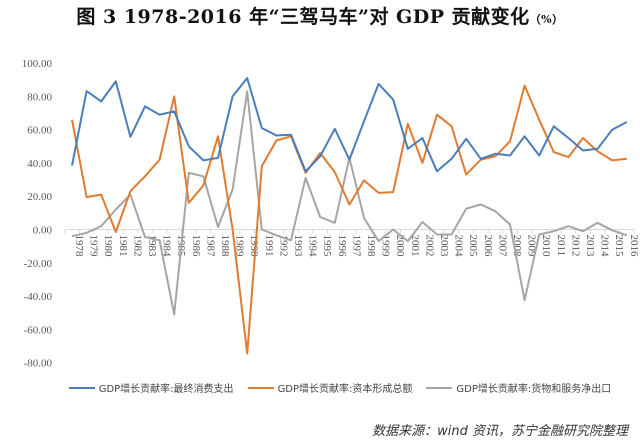  I want to click on legend-item-capital: GDP增长贡献率:资本形成总额, so click(330, 387).